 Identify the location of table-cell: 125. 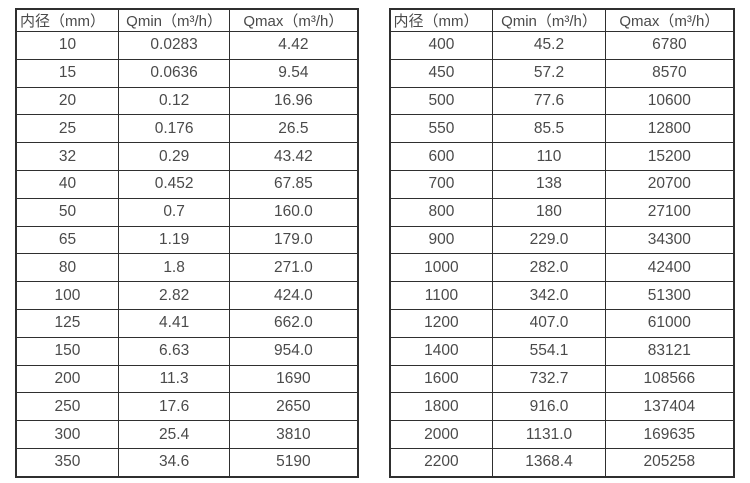
(67, 323).